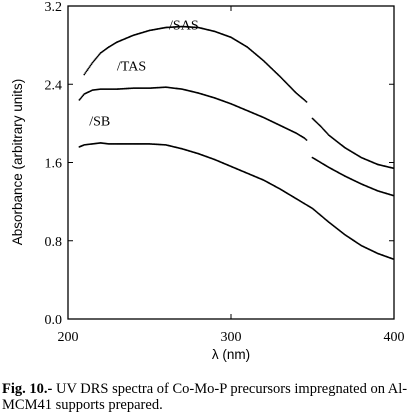 The image size is (420, 420). What do you see at coordinates (131, 67) in the screenshot?
I see `series-label: /TAS` at bounding box center [131, 67].